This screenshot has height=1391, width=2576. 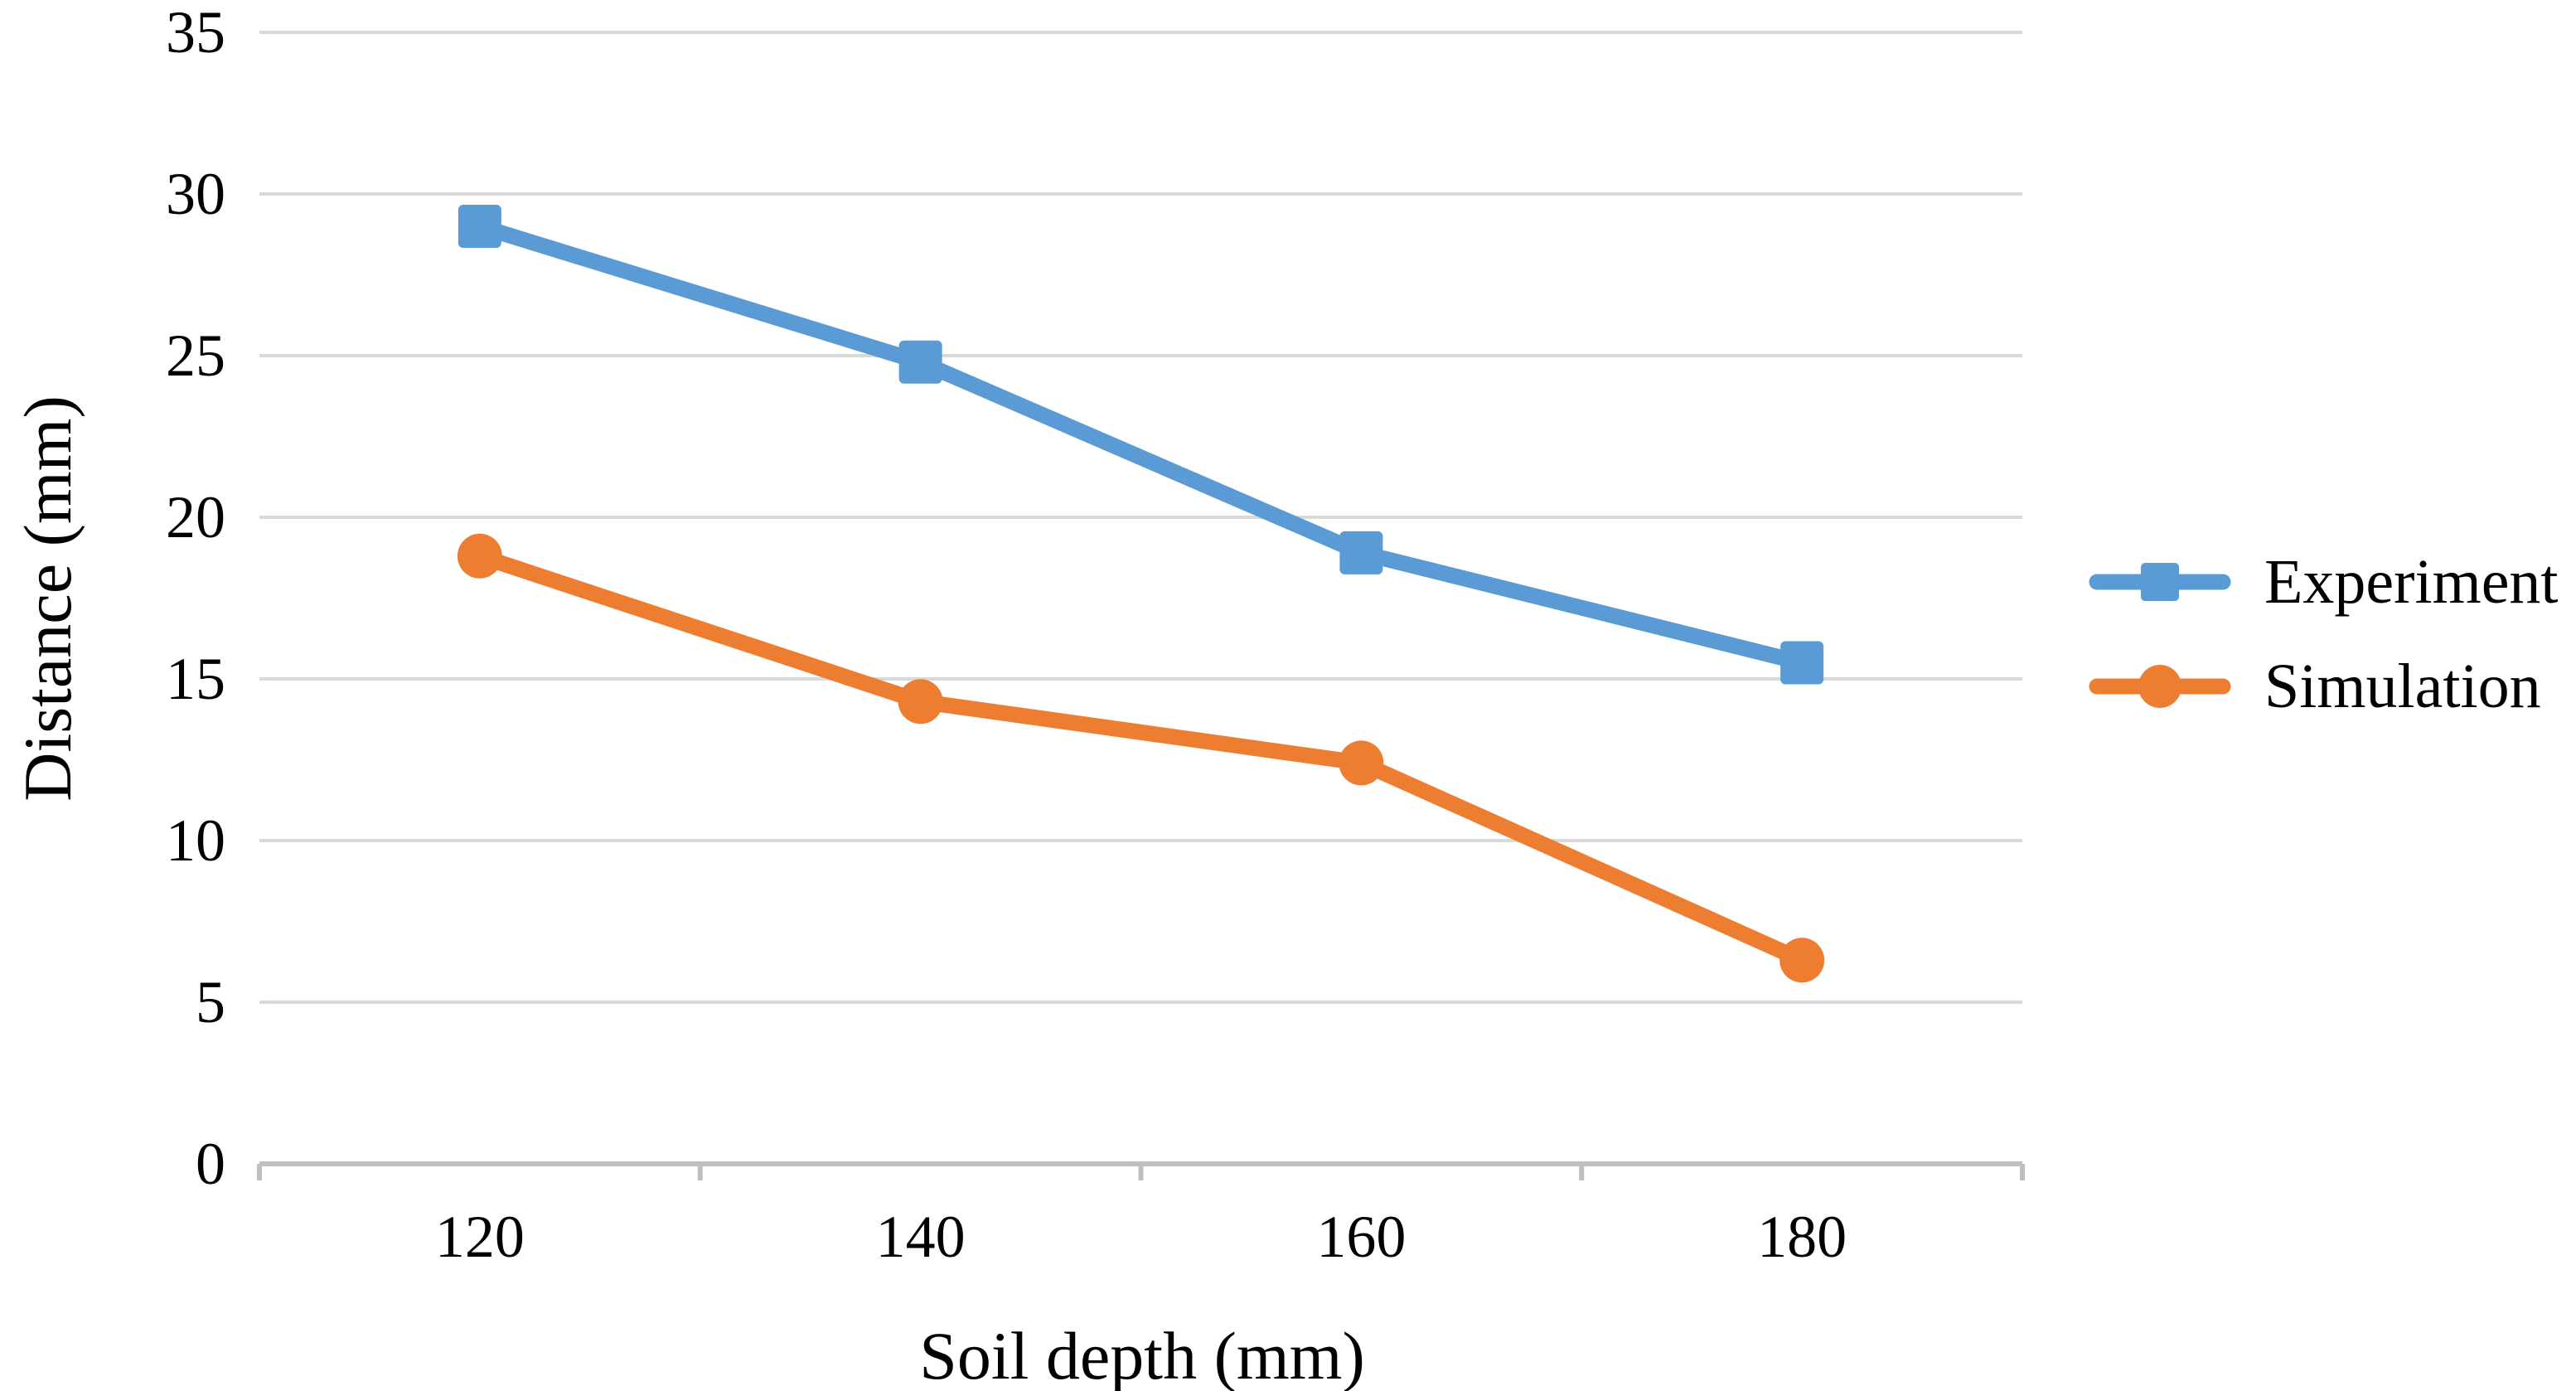 I want to click on y-tick-label: 20, so click(x=195, y=517).